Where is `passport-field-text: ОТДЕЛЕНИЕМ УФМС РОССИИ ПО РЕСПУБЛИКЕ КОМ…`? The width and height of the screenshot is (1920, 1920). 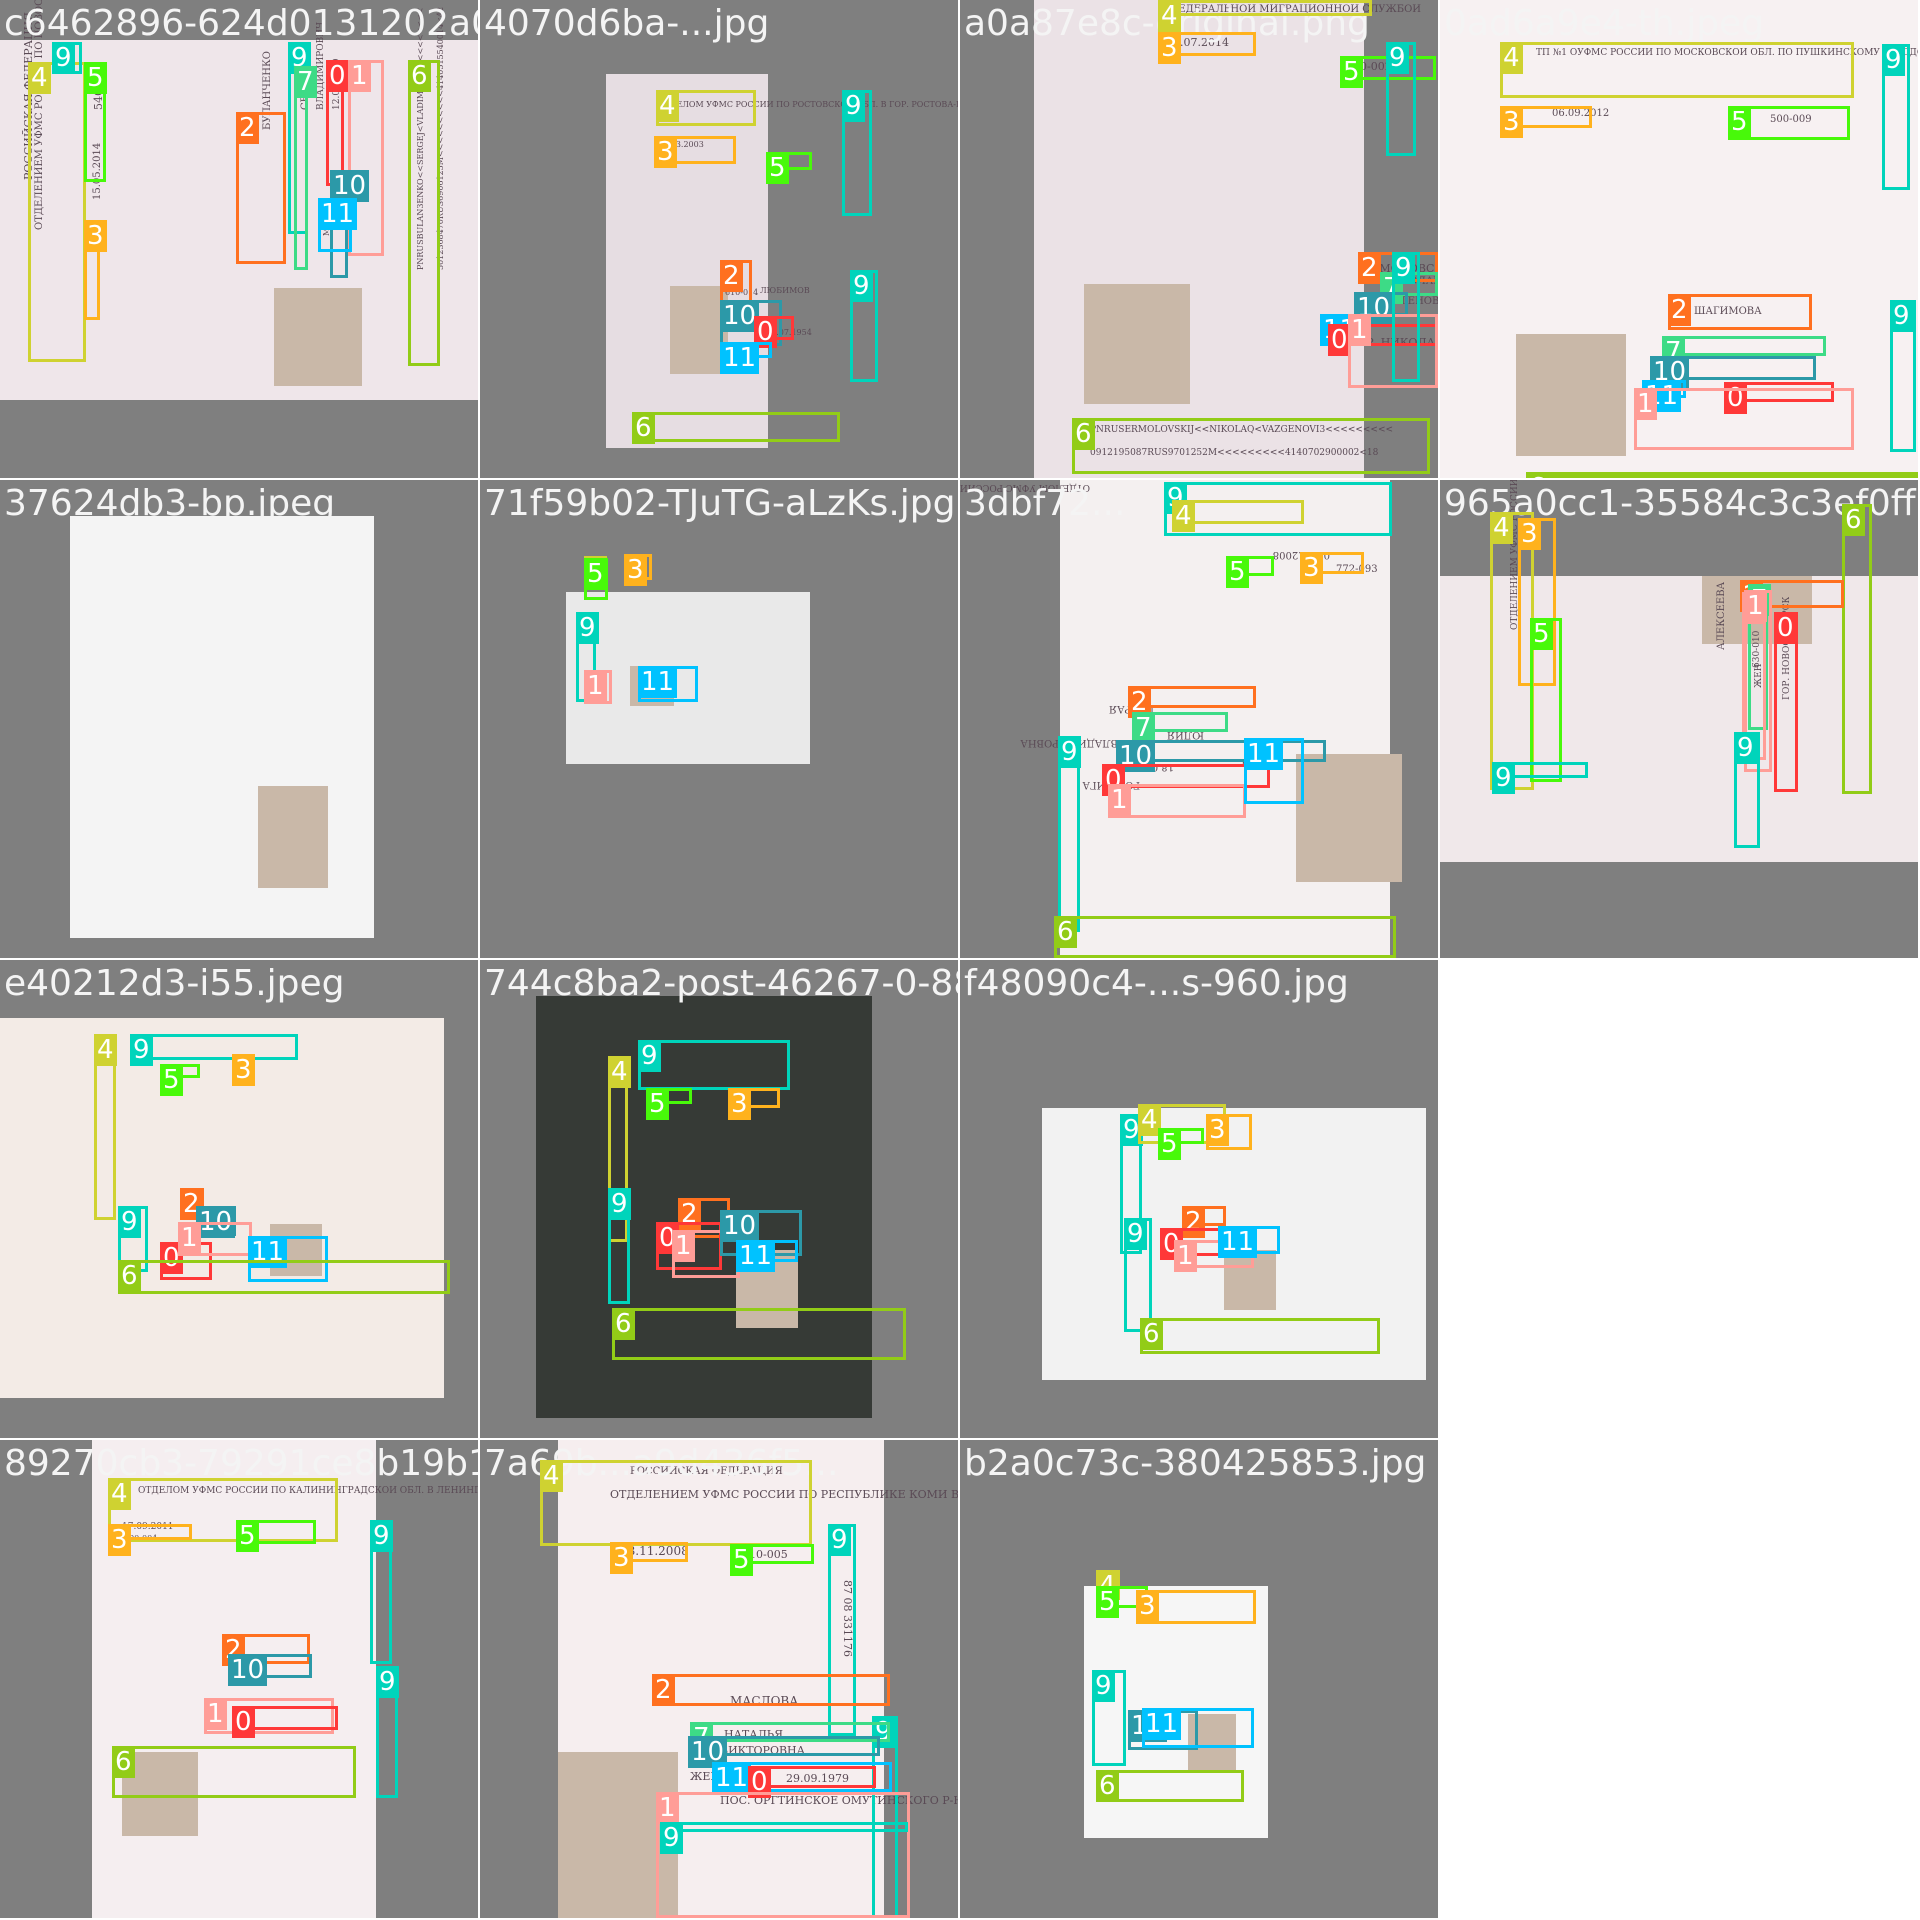
passport-field-text: ОТДЕЛЕНИЕМ УФМС РОССИИ ПО РЕСПУБЛИКЕ КОМ… is located at coordinates (784, 1494).